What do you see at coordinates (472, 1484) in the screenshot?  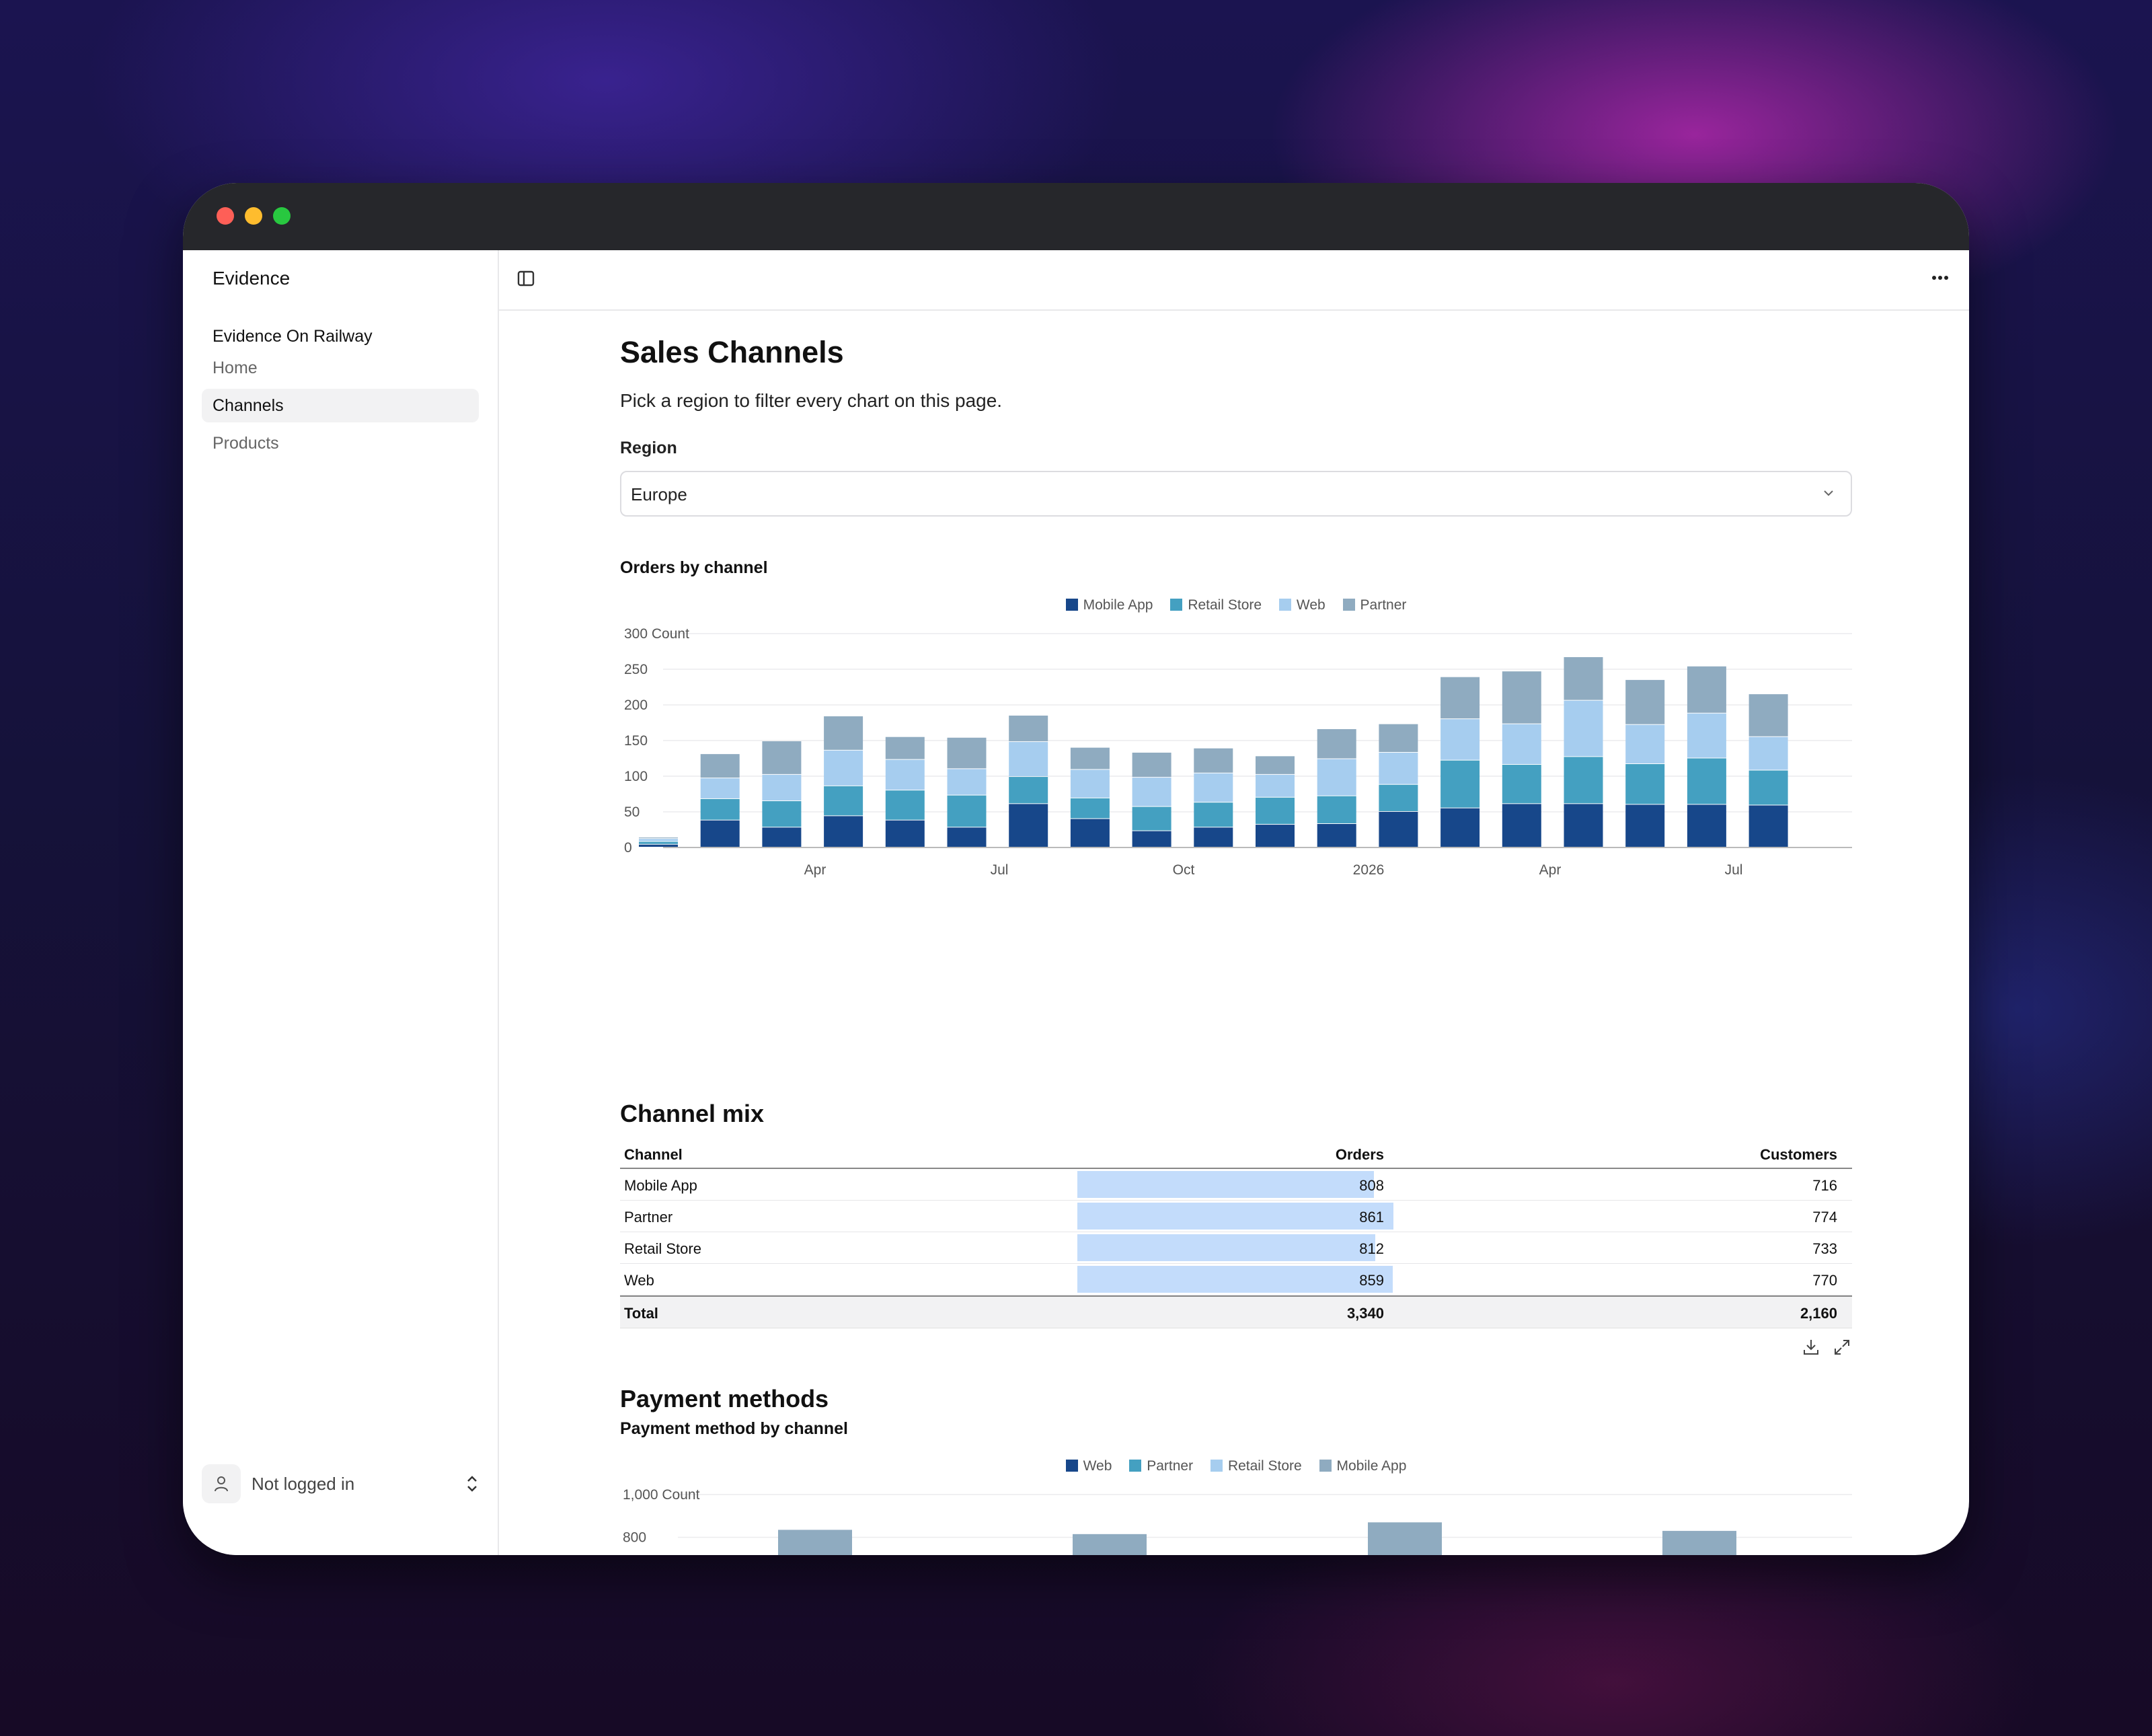 I see `chevron-up-down-icon` at bounding box center [472, 1484].